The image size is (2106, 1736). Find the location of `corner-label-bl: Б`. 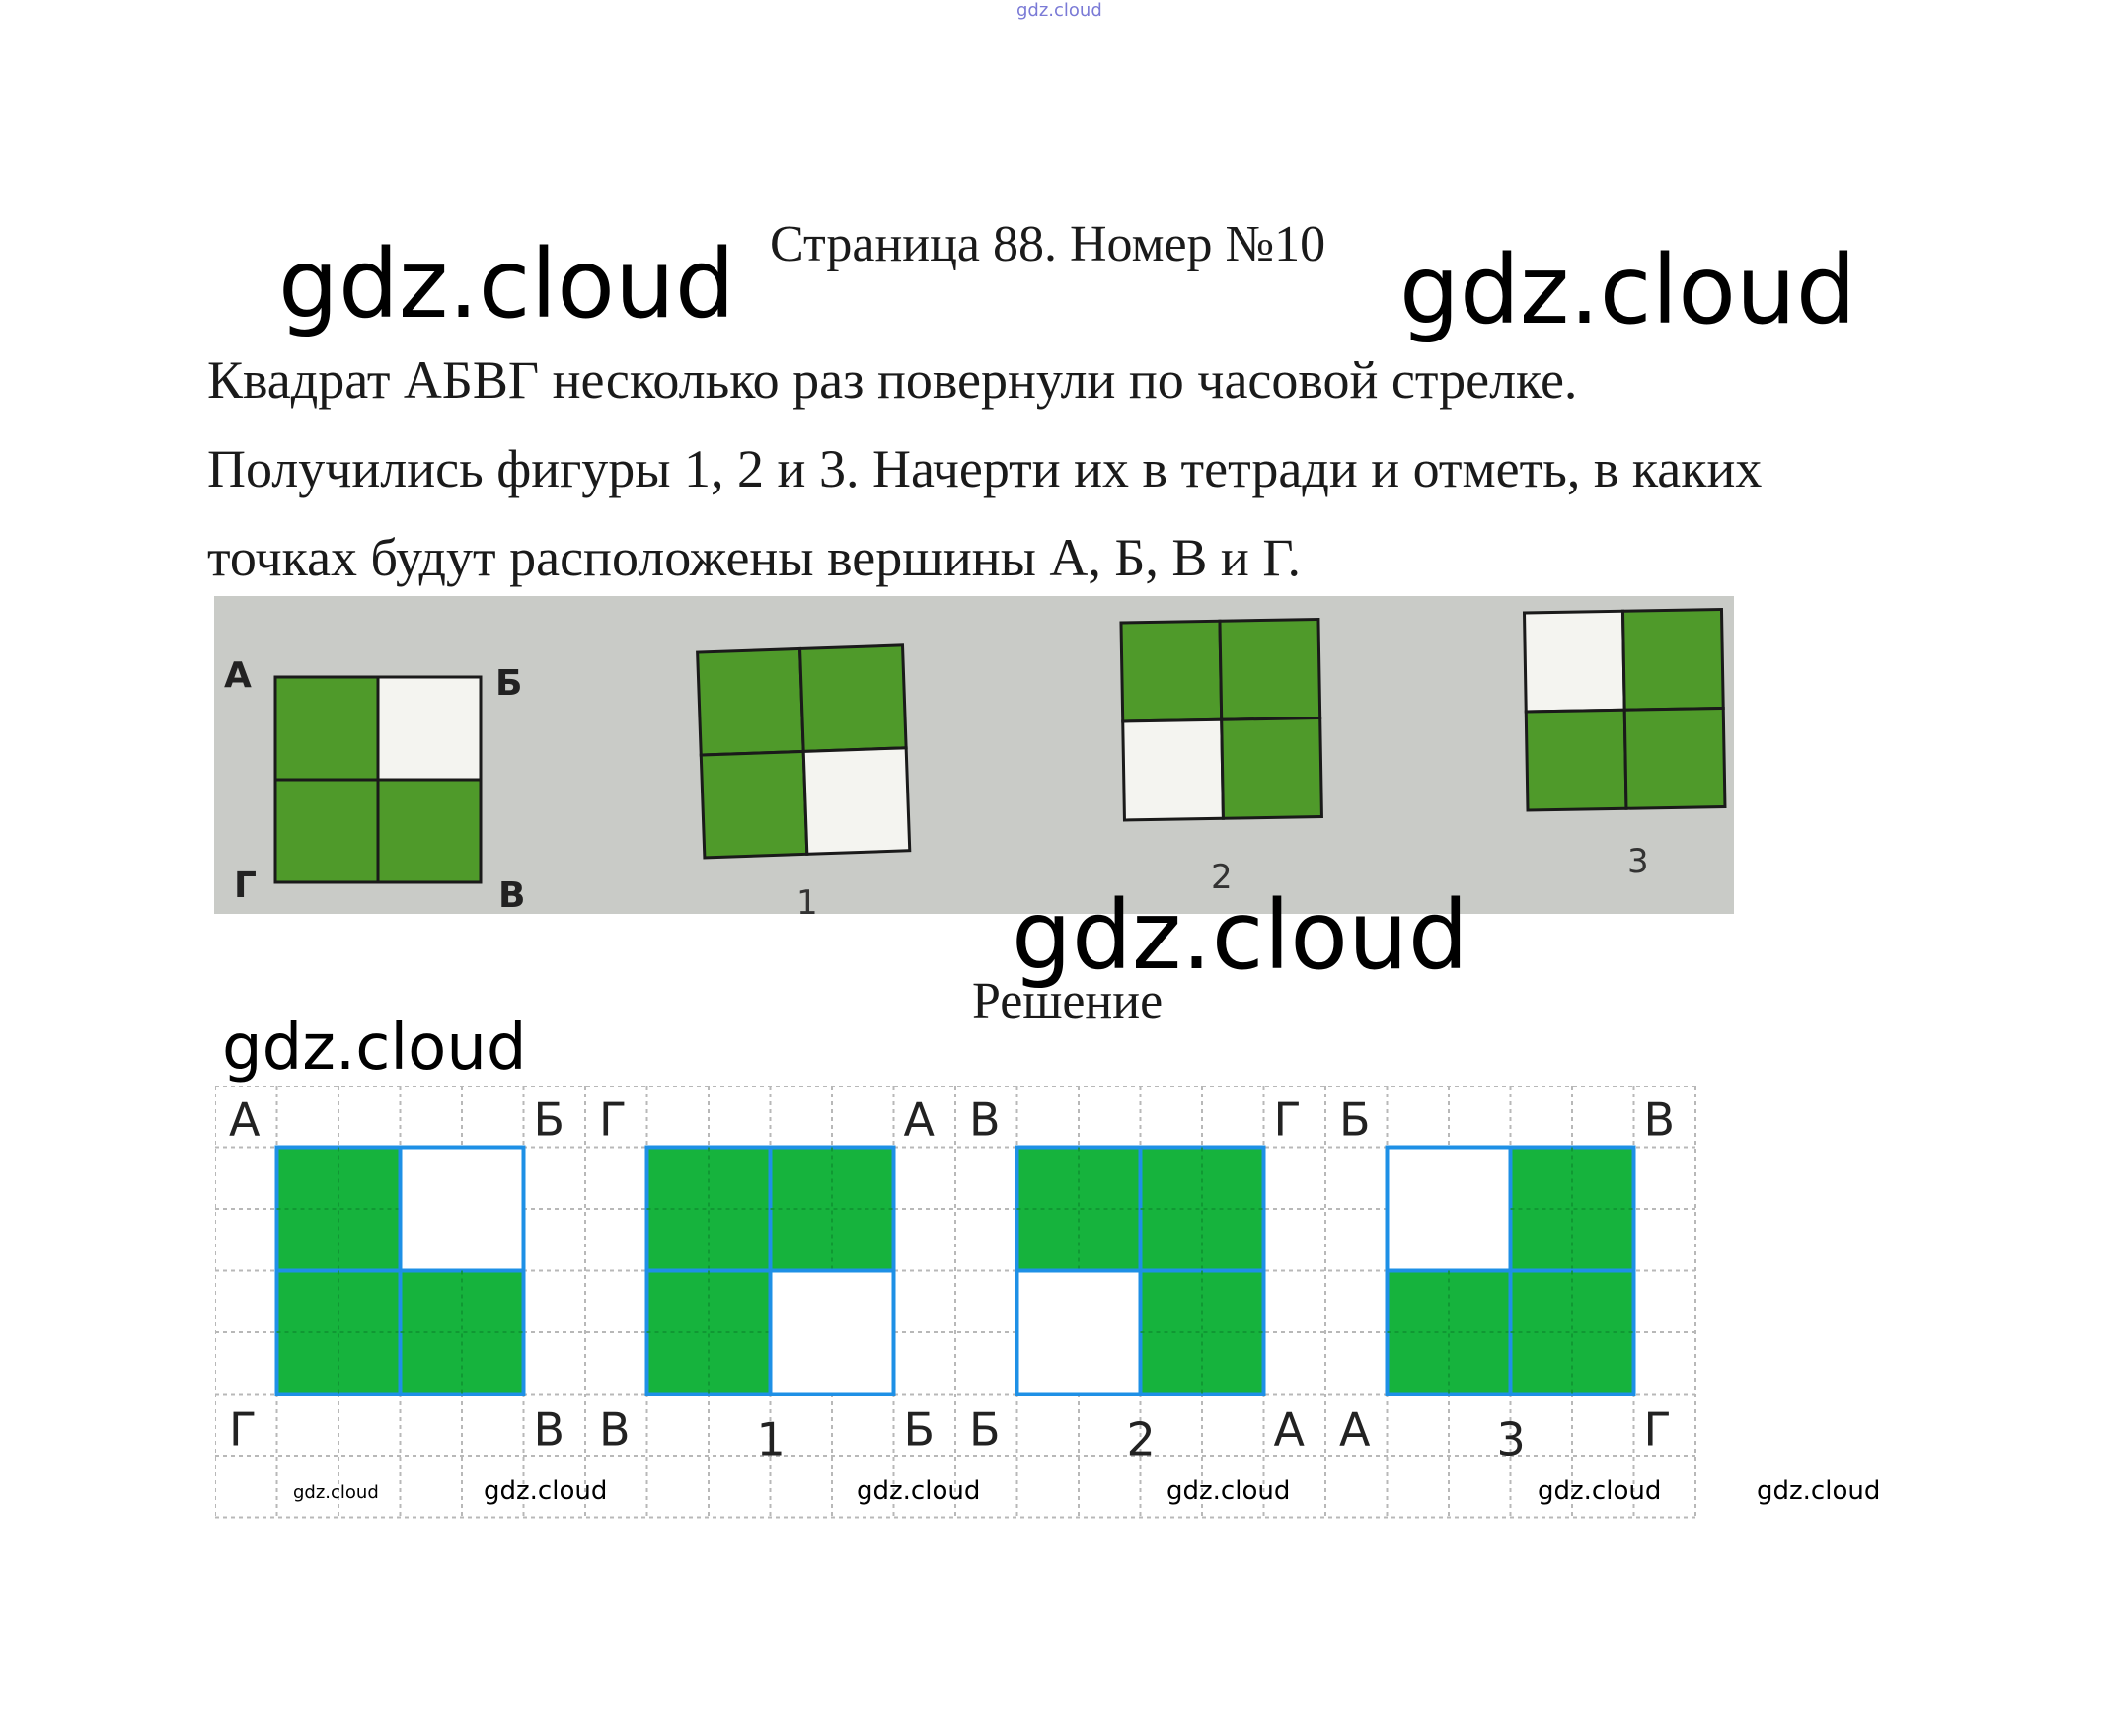

corner-label-bl: Б is located at coordinates (985, 1430).